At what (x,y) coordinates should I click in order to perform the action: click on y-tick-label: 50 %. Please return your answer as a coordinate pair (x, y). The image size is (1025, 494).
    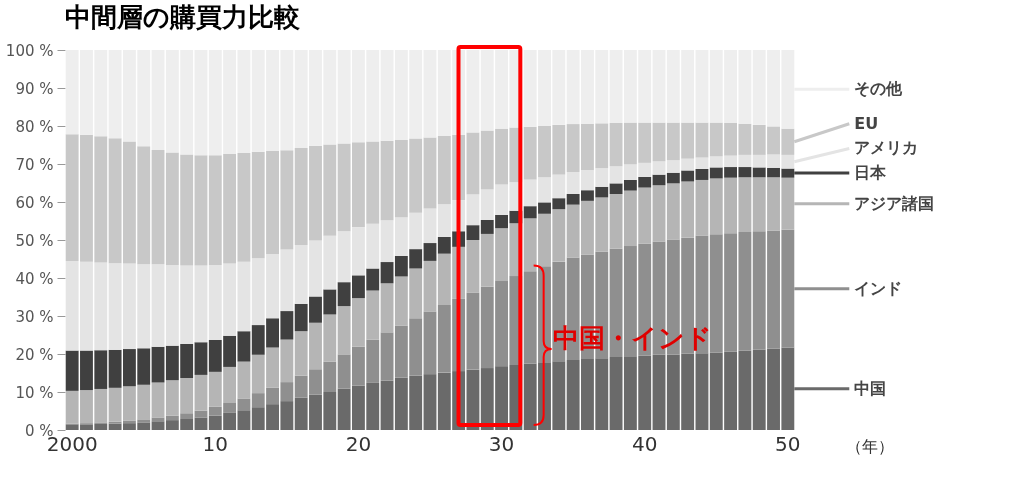
    Looking at the image, I should click on (34, 240).